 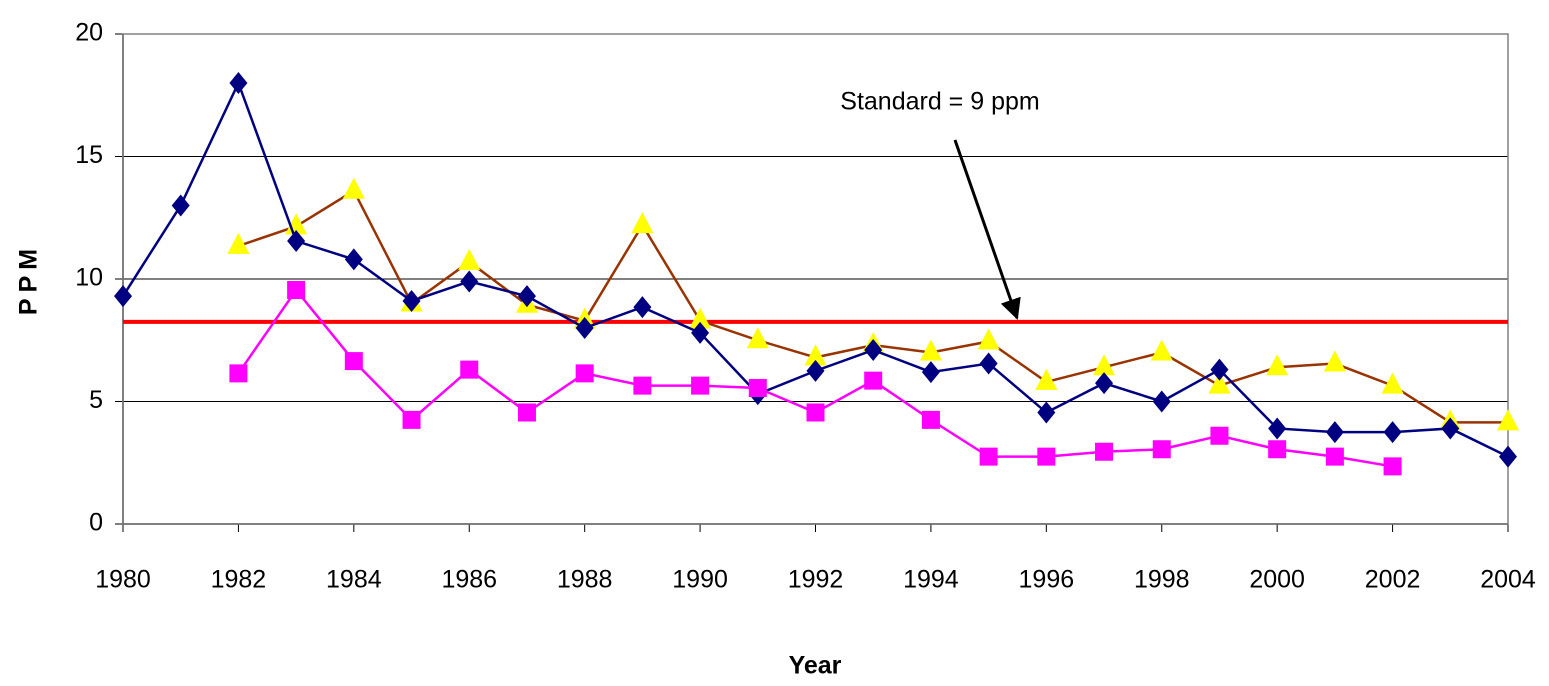 What do you see at coordinates (700, 580) in the screenshot?
I see `x-tick-label: 1990` at bounding box center [700, 580].